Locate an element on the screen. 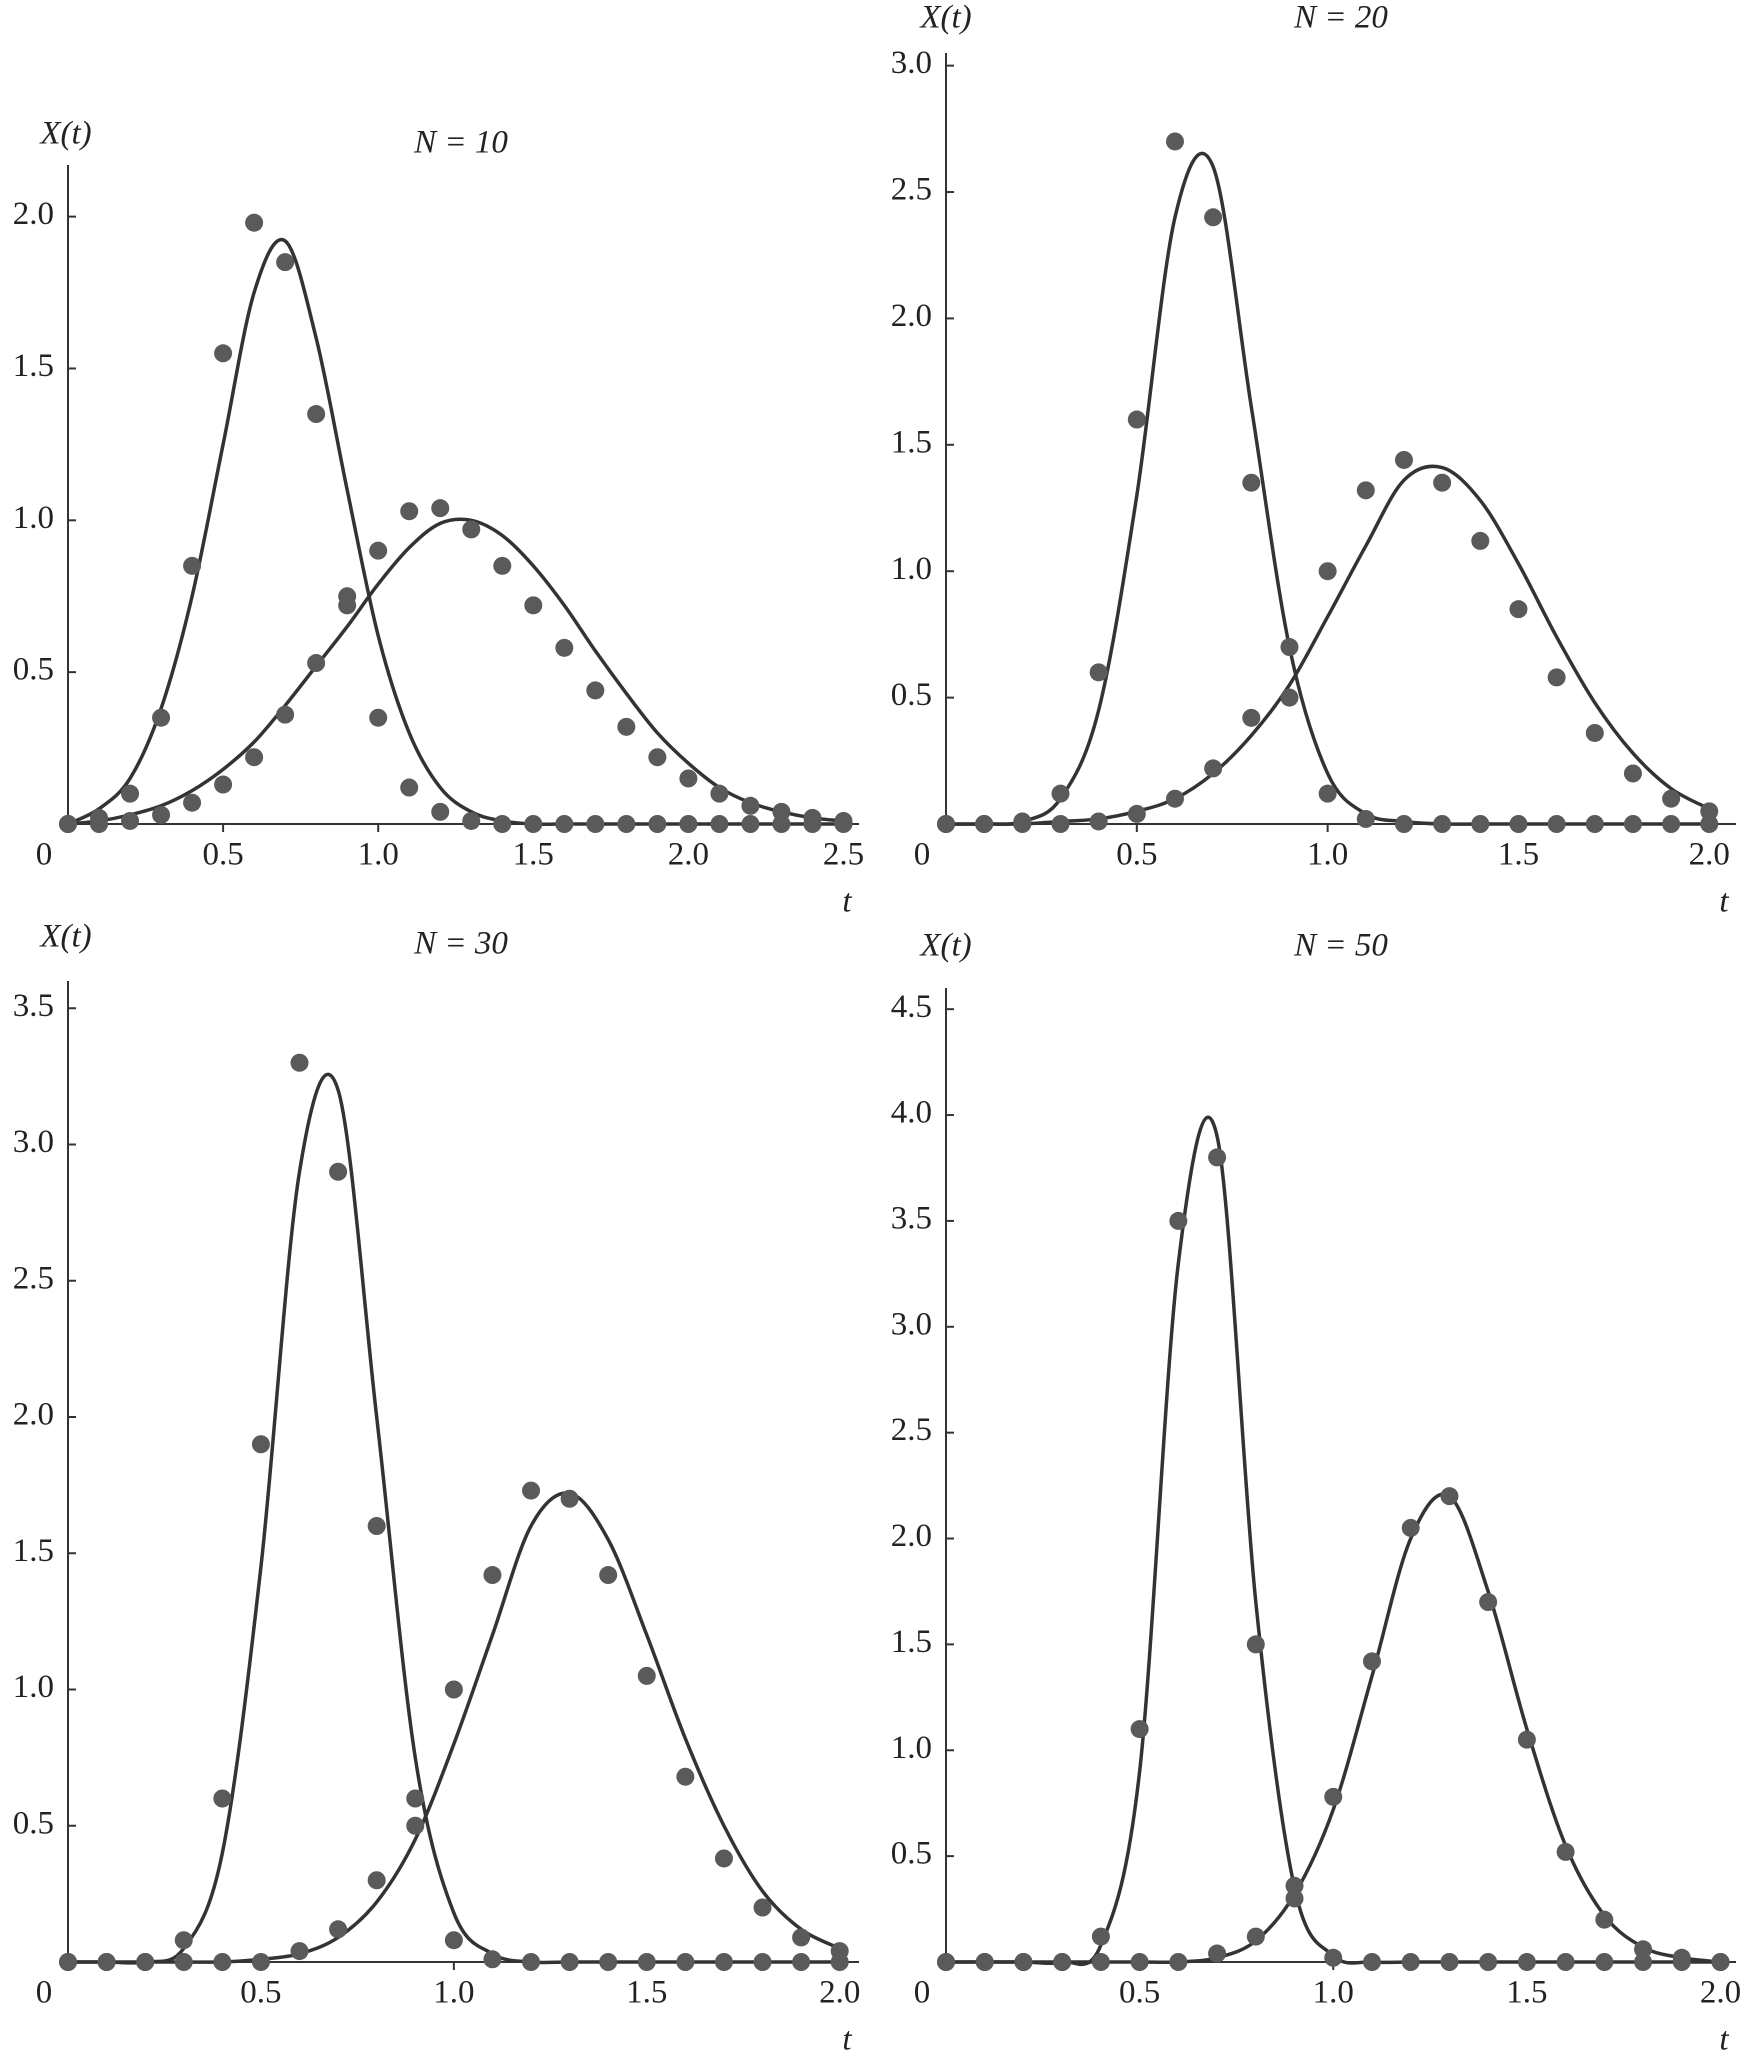 This screenshot has height=2069, width=1752. x-tick-label: 1.0 is located at coordinates (453, 1993).